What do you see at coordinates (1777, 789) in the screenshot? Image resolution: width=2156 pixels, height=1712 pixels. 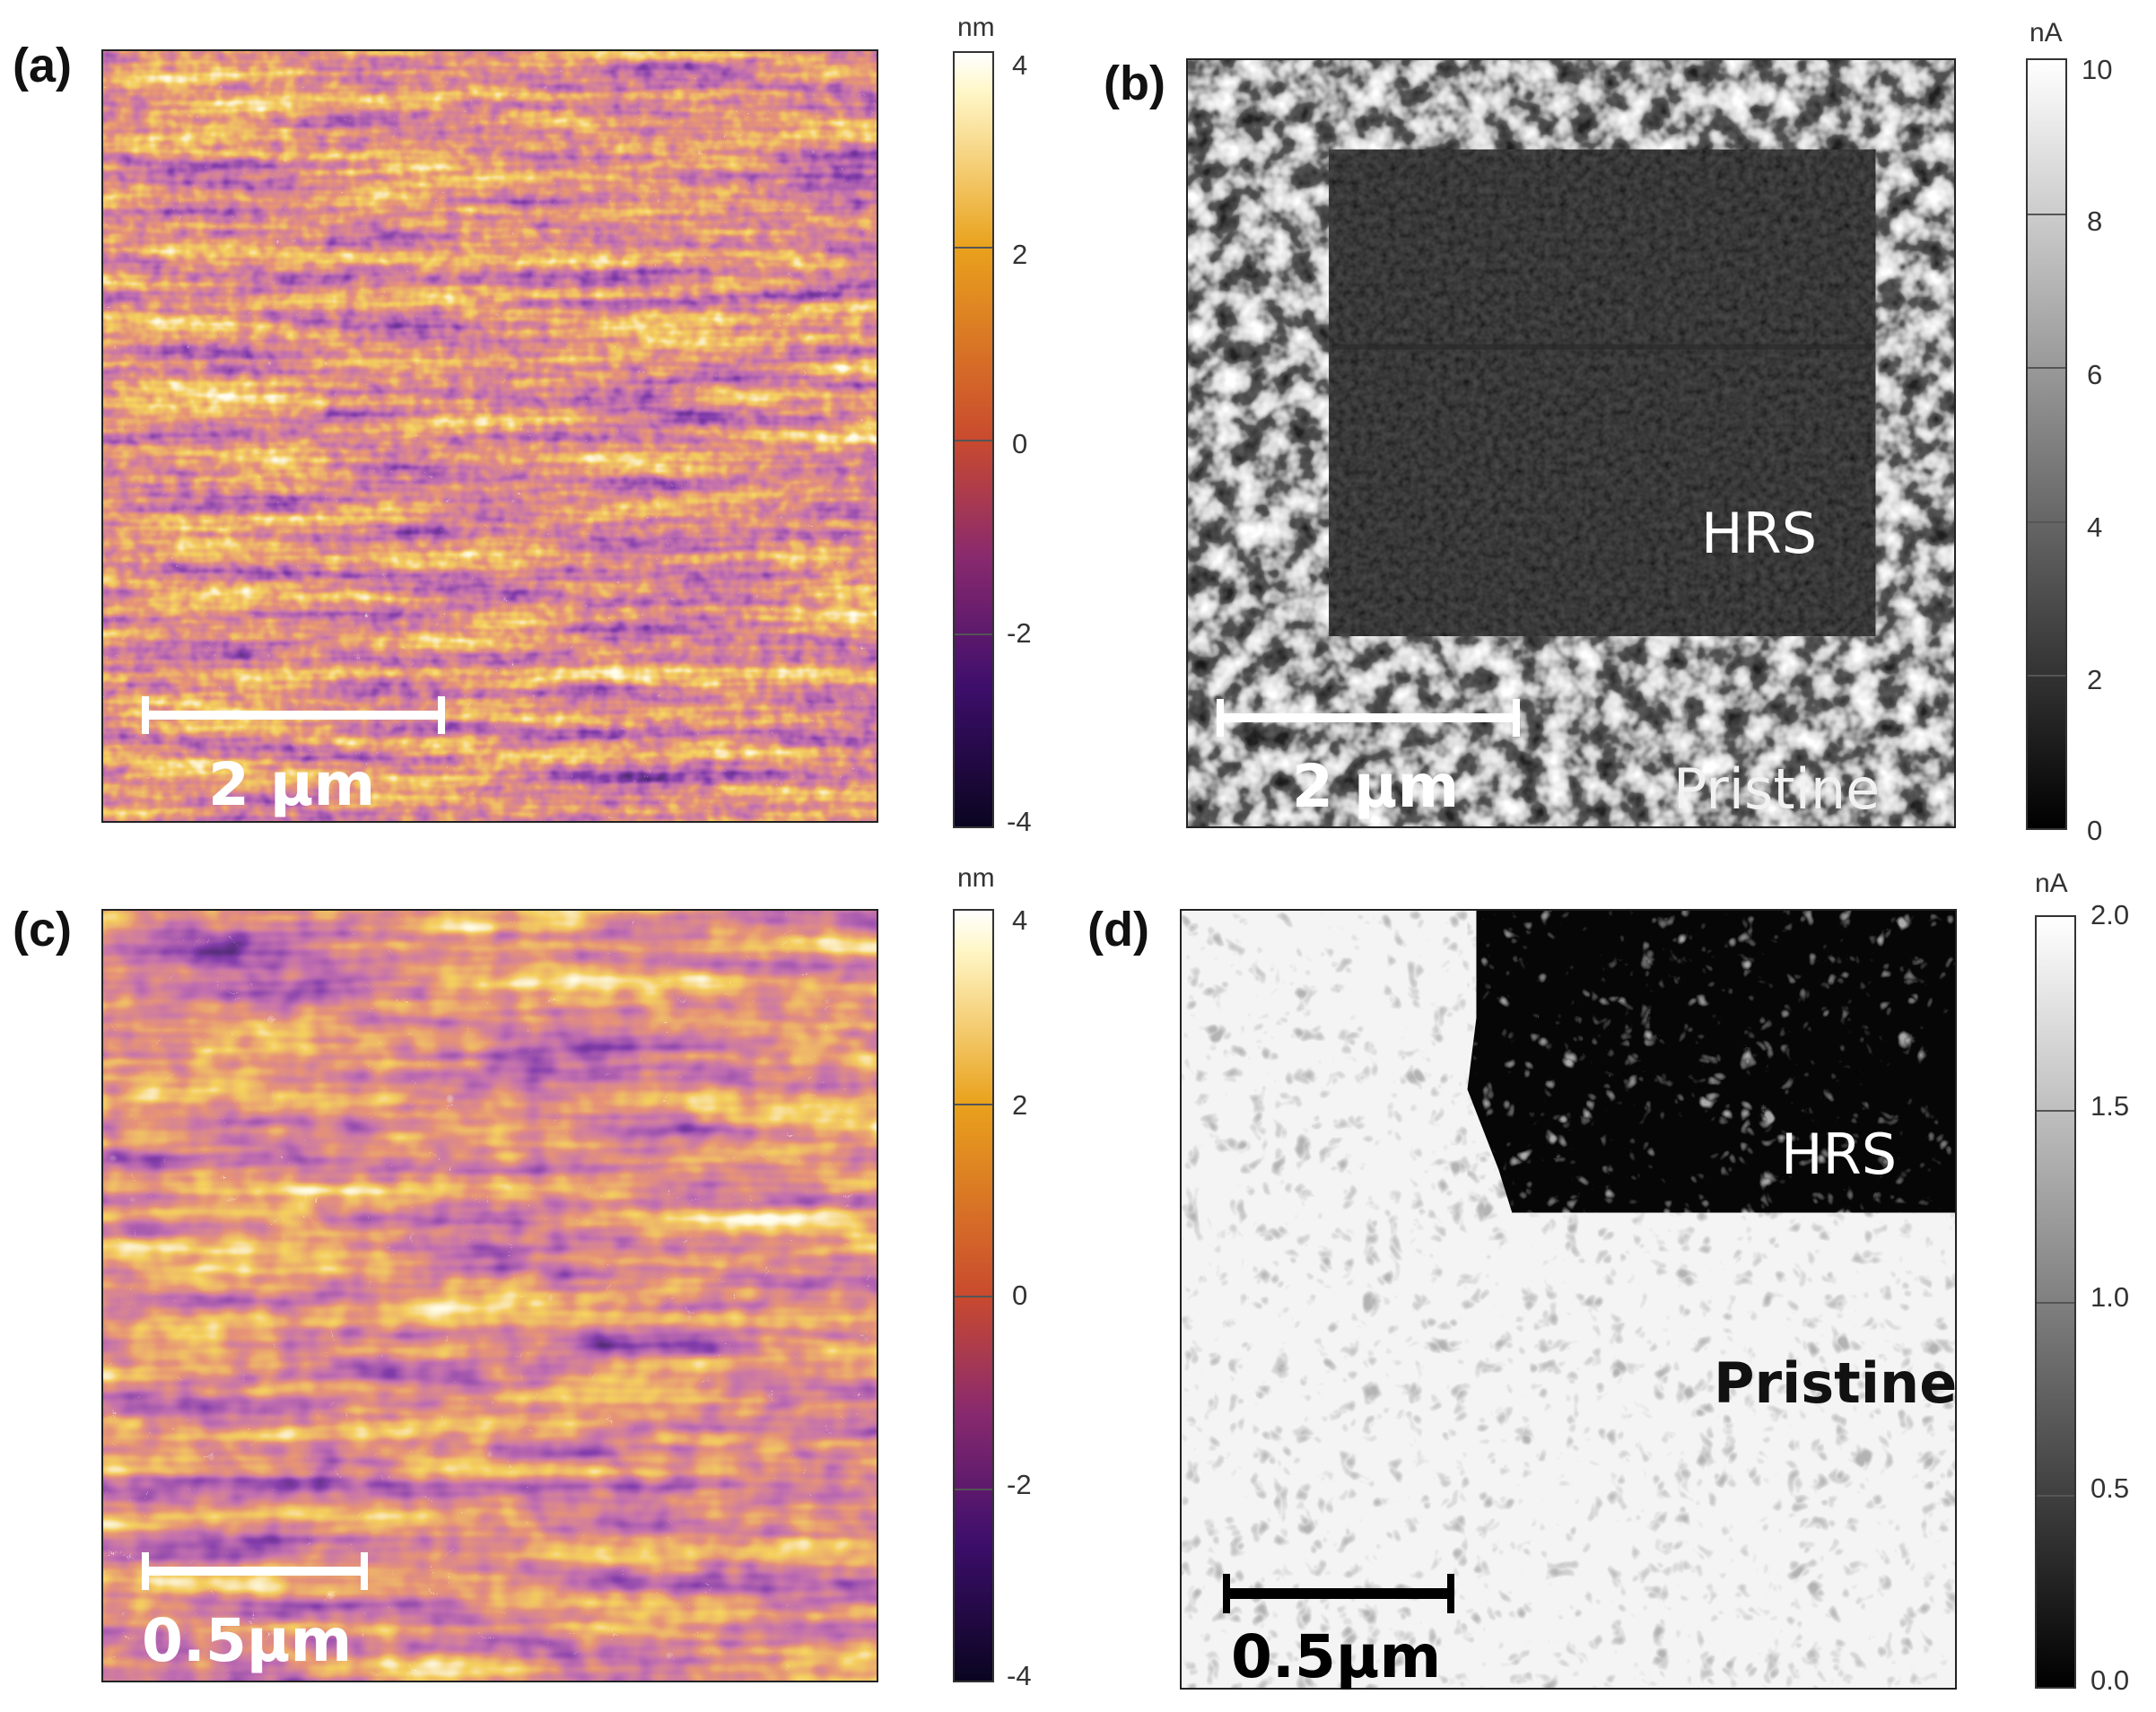 I see `pristine-label-b: Pristine` at bounding box center [1777, 789].